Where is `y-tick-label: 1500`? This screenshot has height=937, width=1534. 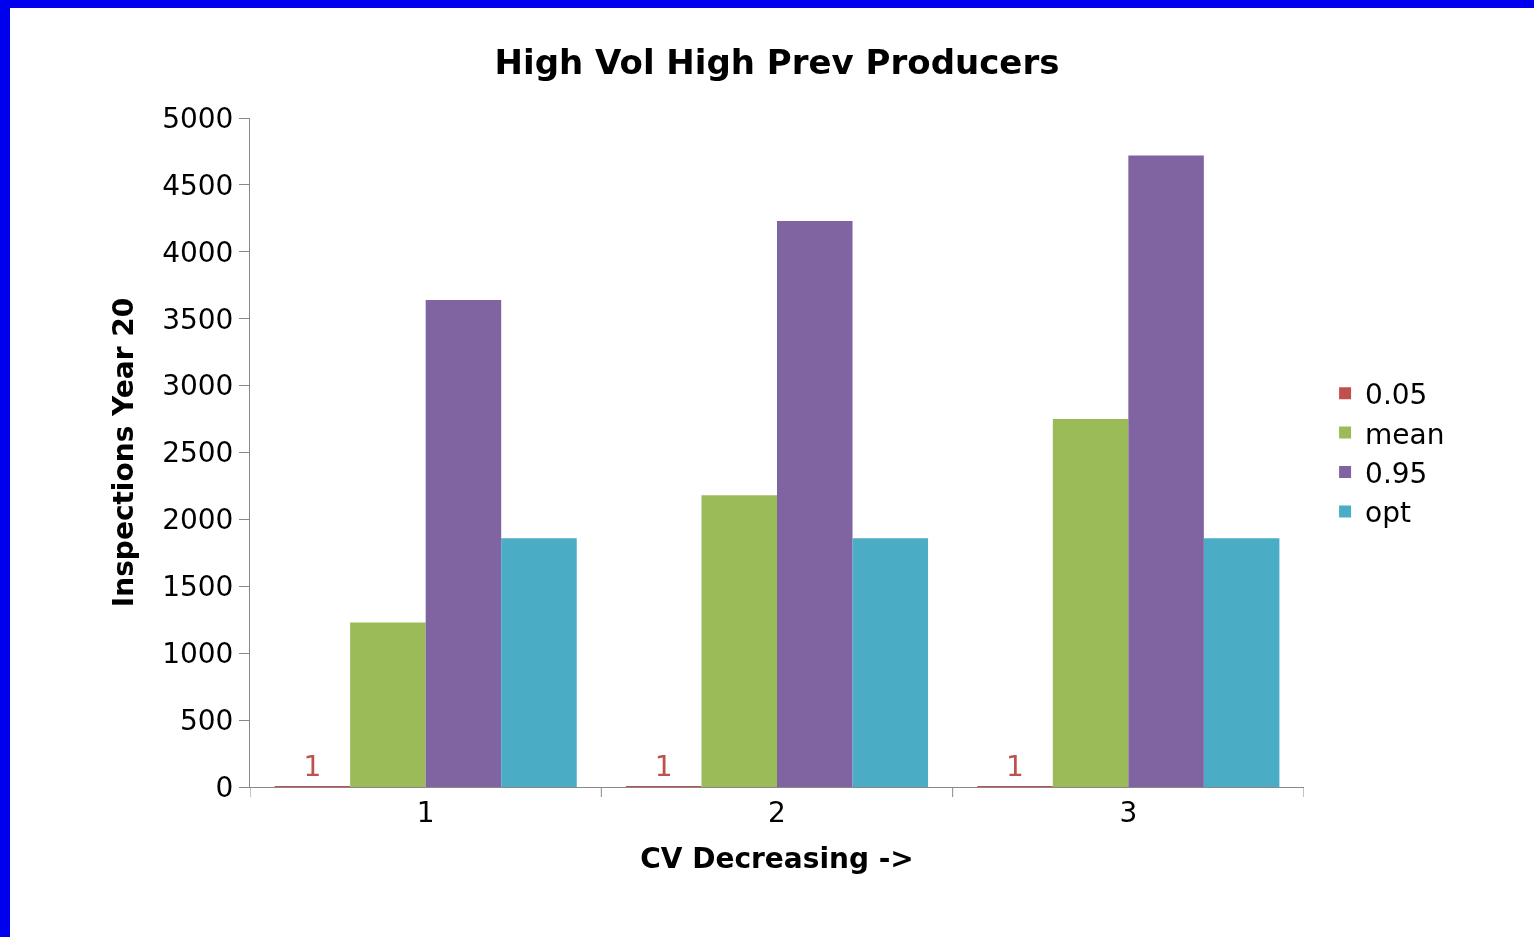
y-tick-label: 1500 is located at coordinates (198, 587).